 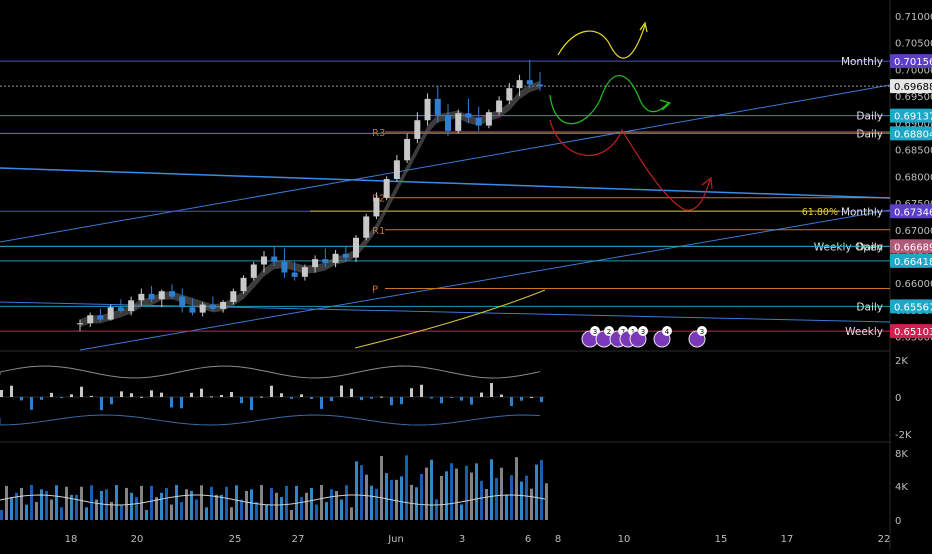 I want to click on event-count: 1, so click(x=633, y=332).